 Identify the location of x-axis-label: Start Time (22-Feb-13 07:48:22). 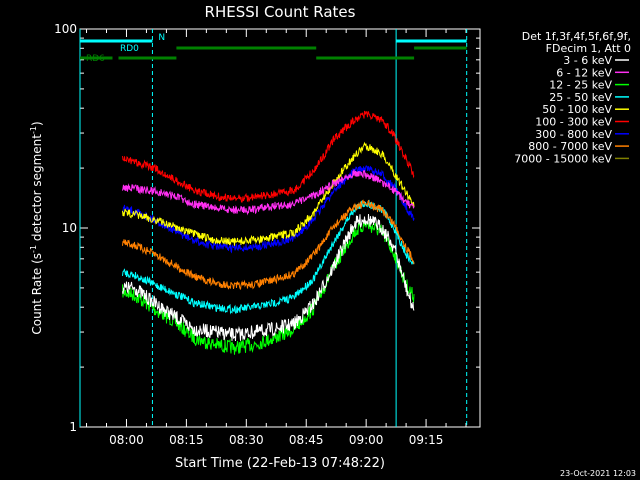
(280, 463).